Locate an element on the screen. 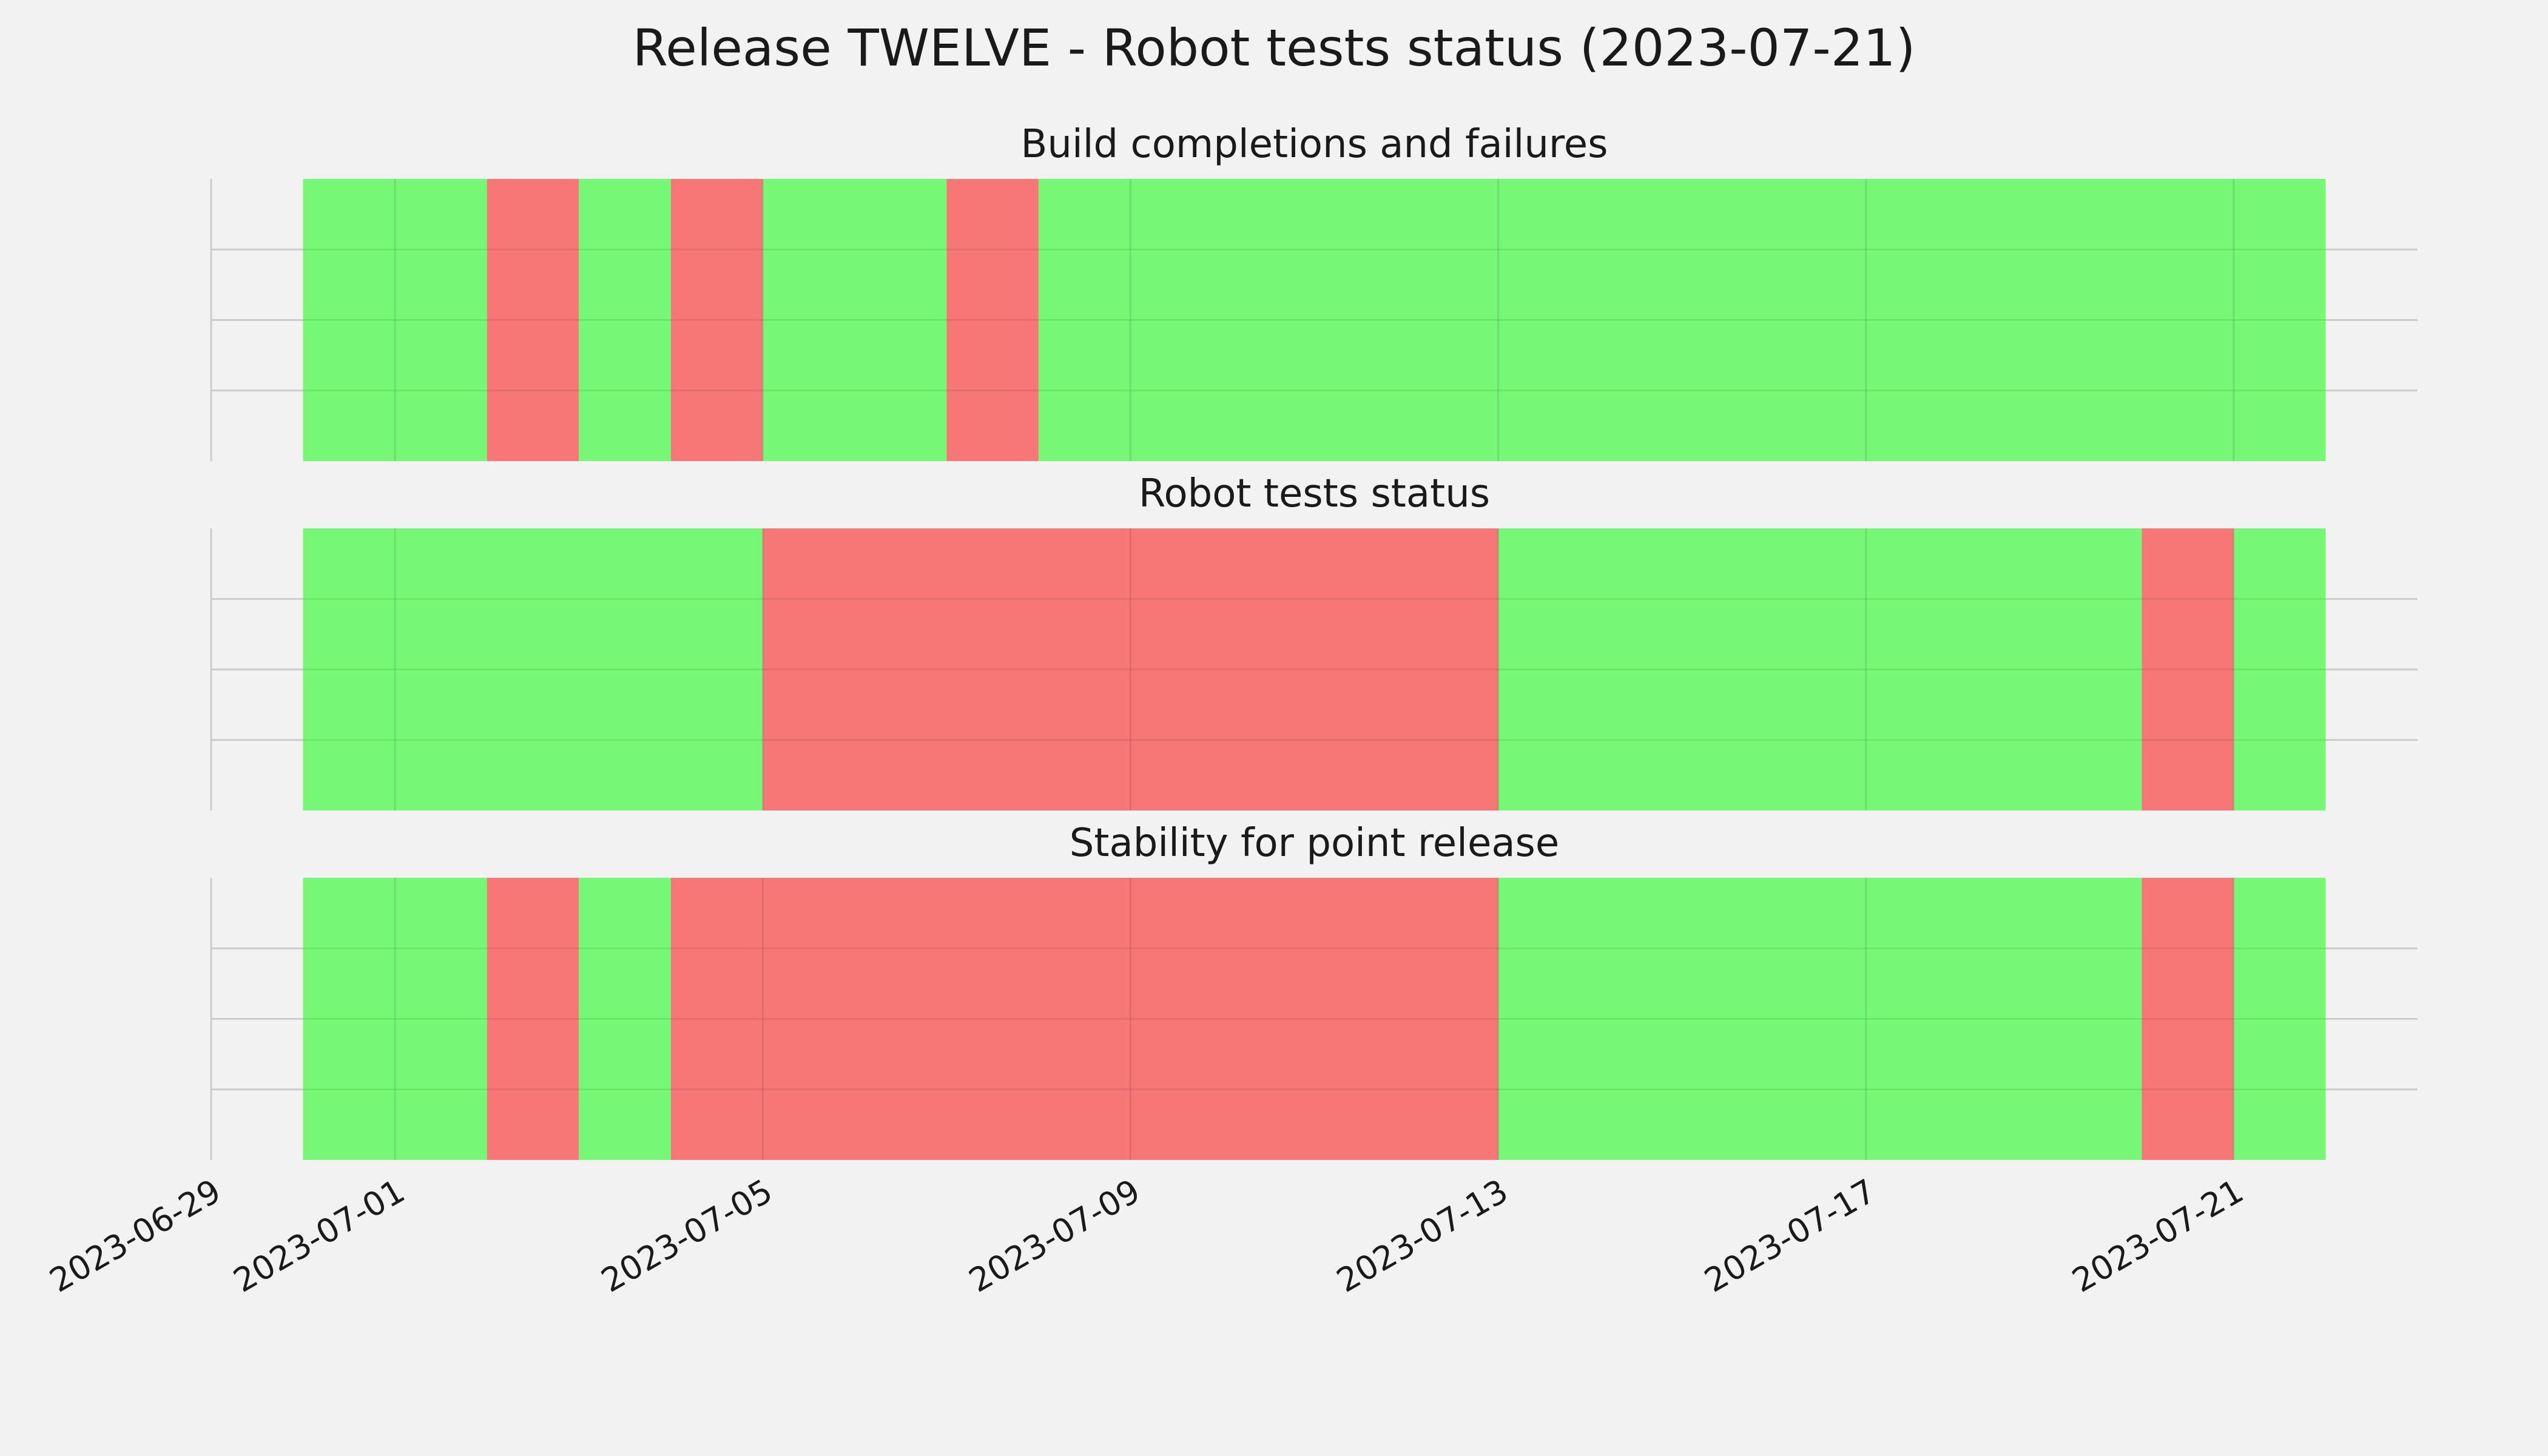 Image resolution: width=2548 pixels, height=1456 pixels. panel-title: Stability for point release is located at coordinates (1315, 843).